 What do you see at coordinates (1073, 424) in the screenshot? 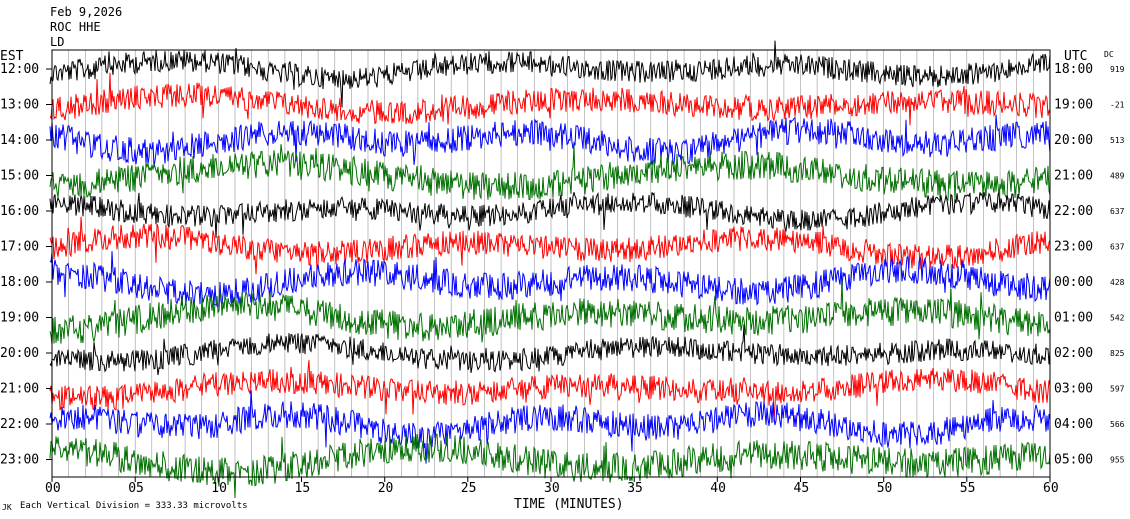
I see `utc-hour-label: 04:00` at bounding box center [1073, 424].